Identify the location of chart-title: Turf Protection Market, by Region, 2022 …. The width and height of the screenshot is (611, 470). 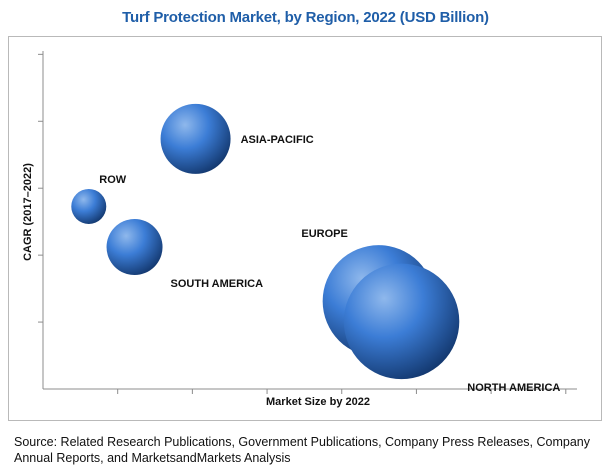
(305, 17).